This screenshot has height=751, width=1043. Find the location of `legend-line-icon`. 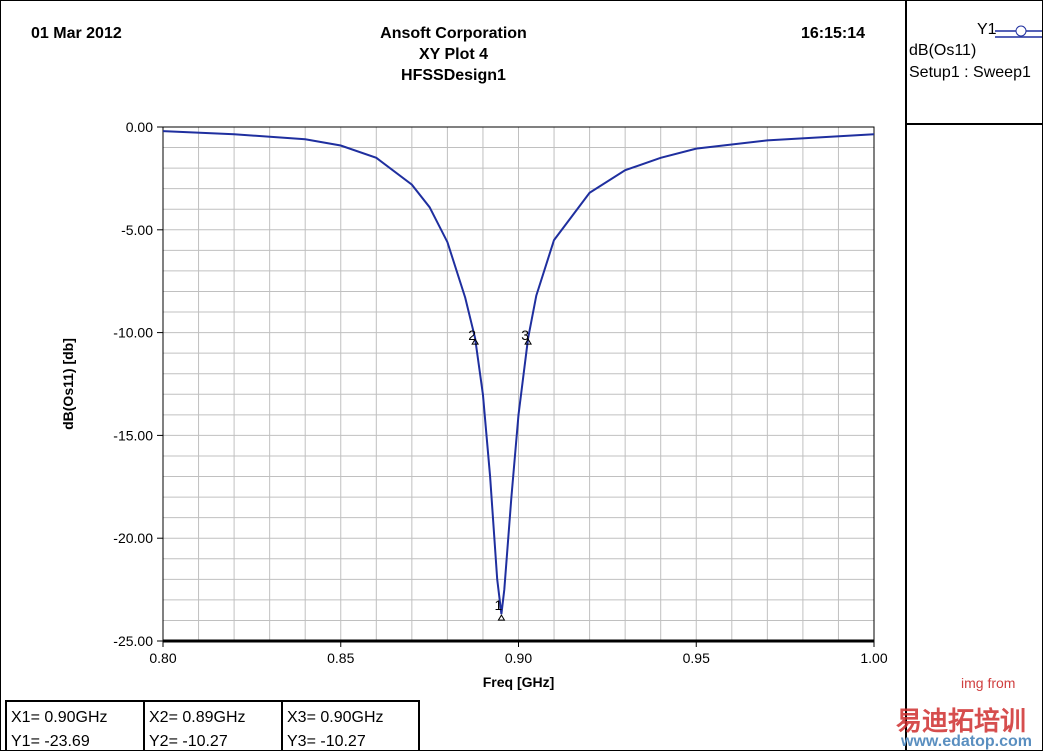

legend-line-icon is located at coordinates (1018, 31).